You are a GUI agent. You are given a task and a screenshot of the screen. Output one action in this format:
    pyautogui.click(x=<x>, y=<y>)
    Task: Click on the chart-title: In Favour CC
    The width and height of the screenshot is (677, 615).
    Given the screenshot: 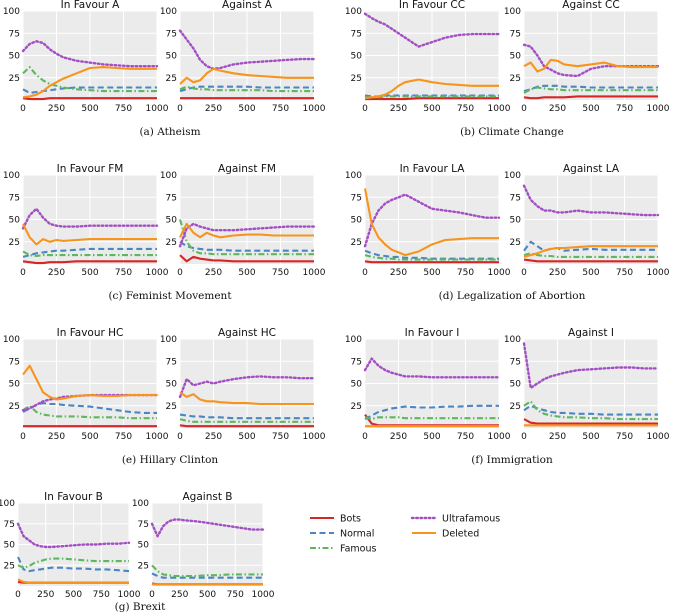 What is the action you would take?
    pyautogui.click(x=432, y=5)
    